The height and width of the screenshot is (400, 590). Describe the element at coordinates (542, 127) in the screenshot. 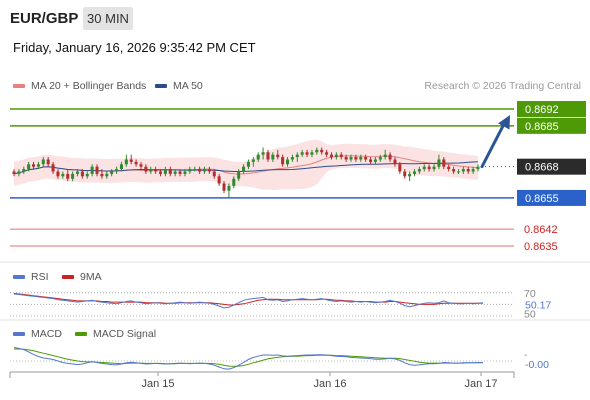

I see `resistance-level-label: 0.8685` at that location.